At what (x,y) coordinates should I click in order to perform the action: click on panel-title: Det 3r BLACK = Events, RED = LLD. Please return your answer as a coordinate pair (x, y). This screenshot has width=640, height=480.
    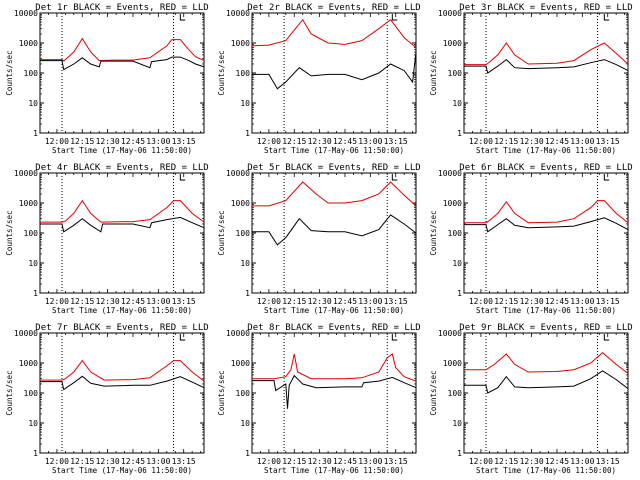
    Looking at the image, I should click on (545, 8).